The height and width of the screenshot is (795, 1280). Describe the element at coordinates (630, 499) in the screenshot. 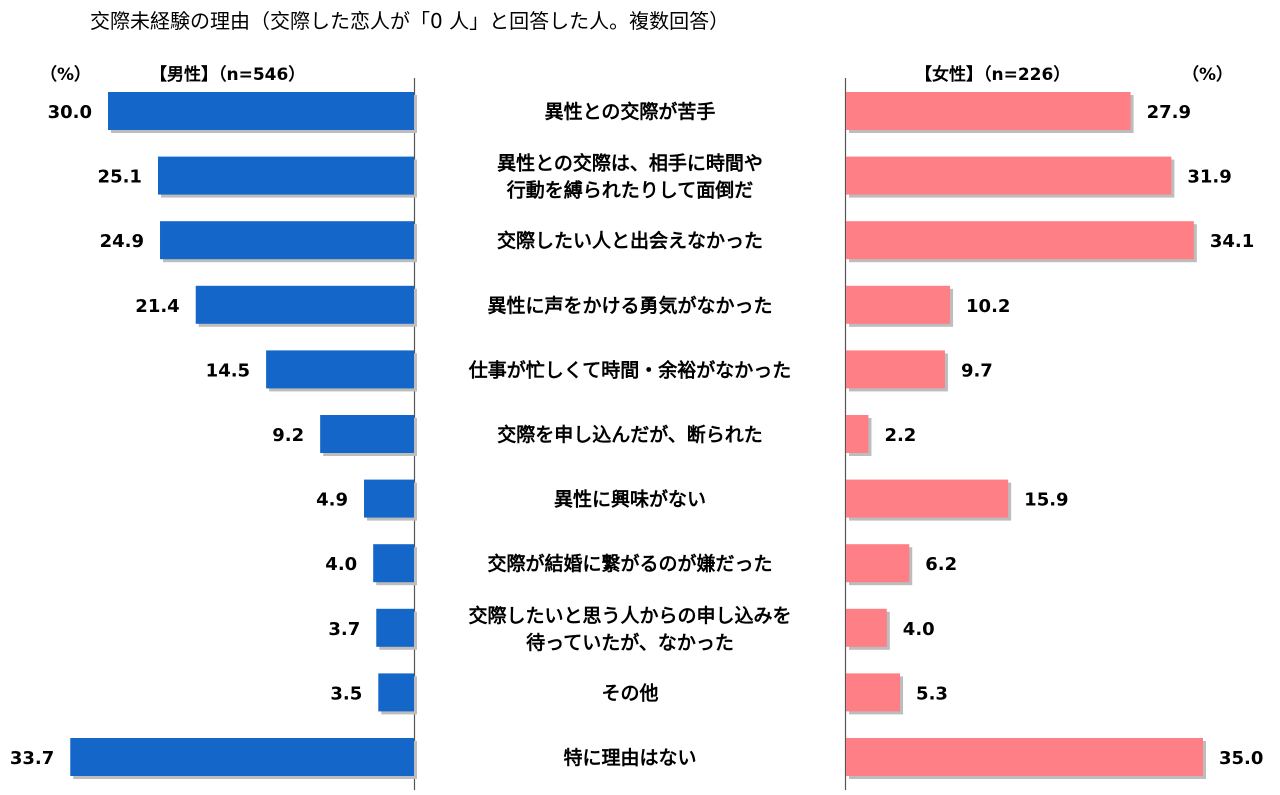

I see `category-label: 異性に興味がない` at that location.